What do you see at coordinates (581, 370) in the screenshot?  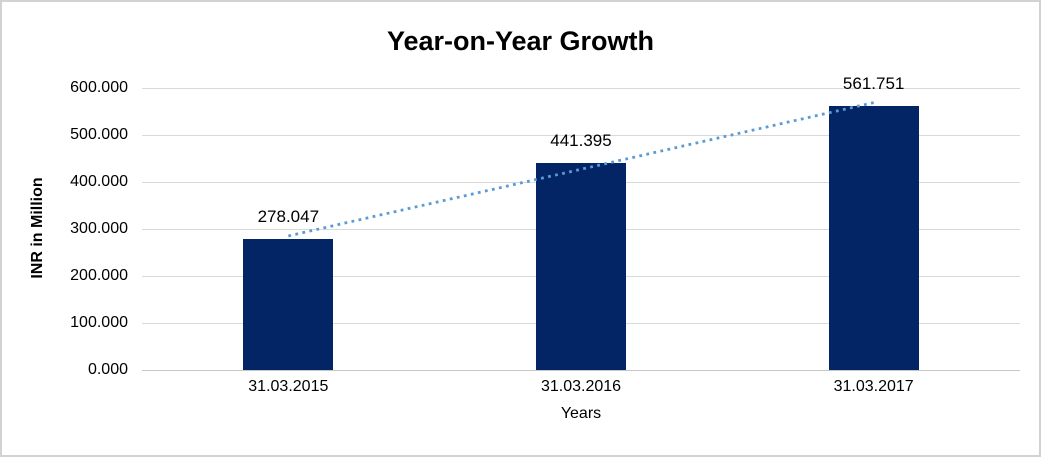 I see `x-axis-line` at bounding box center [581, 370].